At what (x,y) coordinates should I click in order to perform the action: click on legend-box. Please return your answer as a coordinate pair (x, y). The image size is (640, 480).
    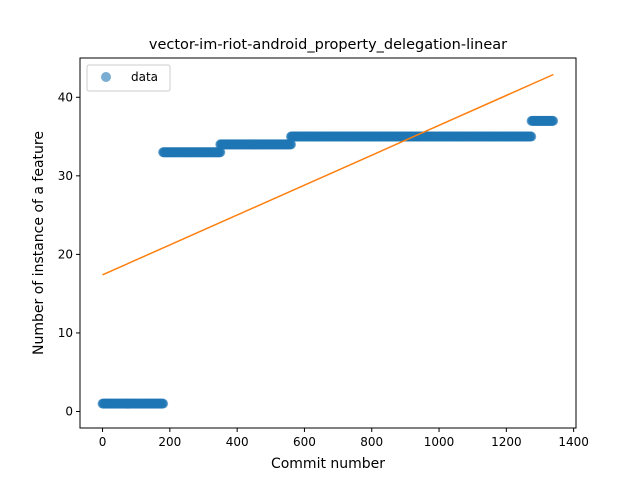
    Looking at the image, I should click on (128, 78).